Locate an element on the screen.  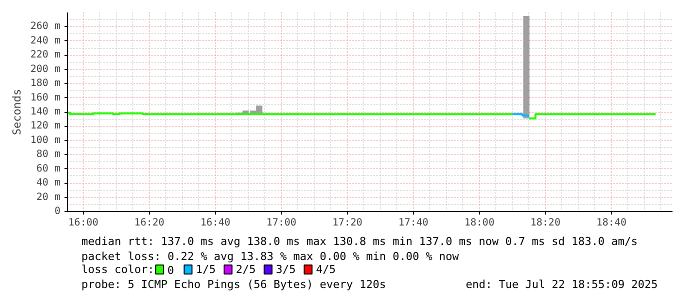
x-tick-label: 17:40 is located at coordinates (413, 223).